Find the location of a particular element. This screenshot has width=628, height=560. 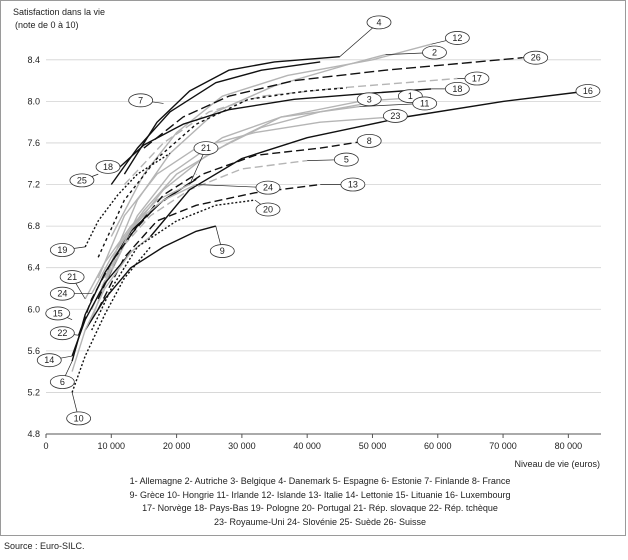

series-label-17: 17 is located at coordinates (473, 78).